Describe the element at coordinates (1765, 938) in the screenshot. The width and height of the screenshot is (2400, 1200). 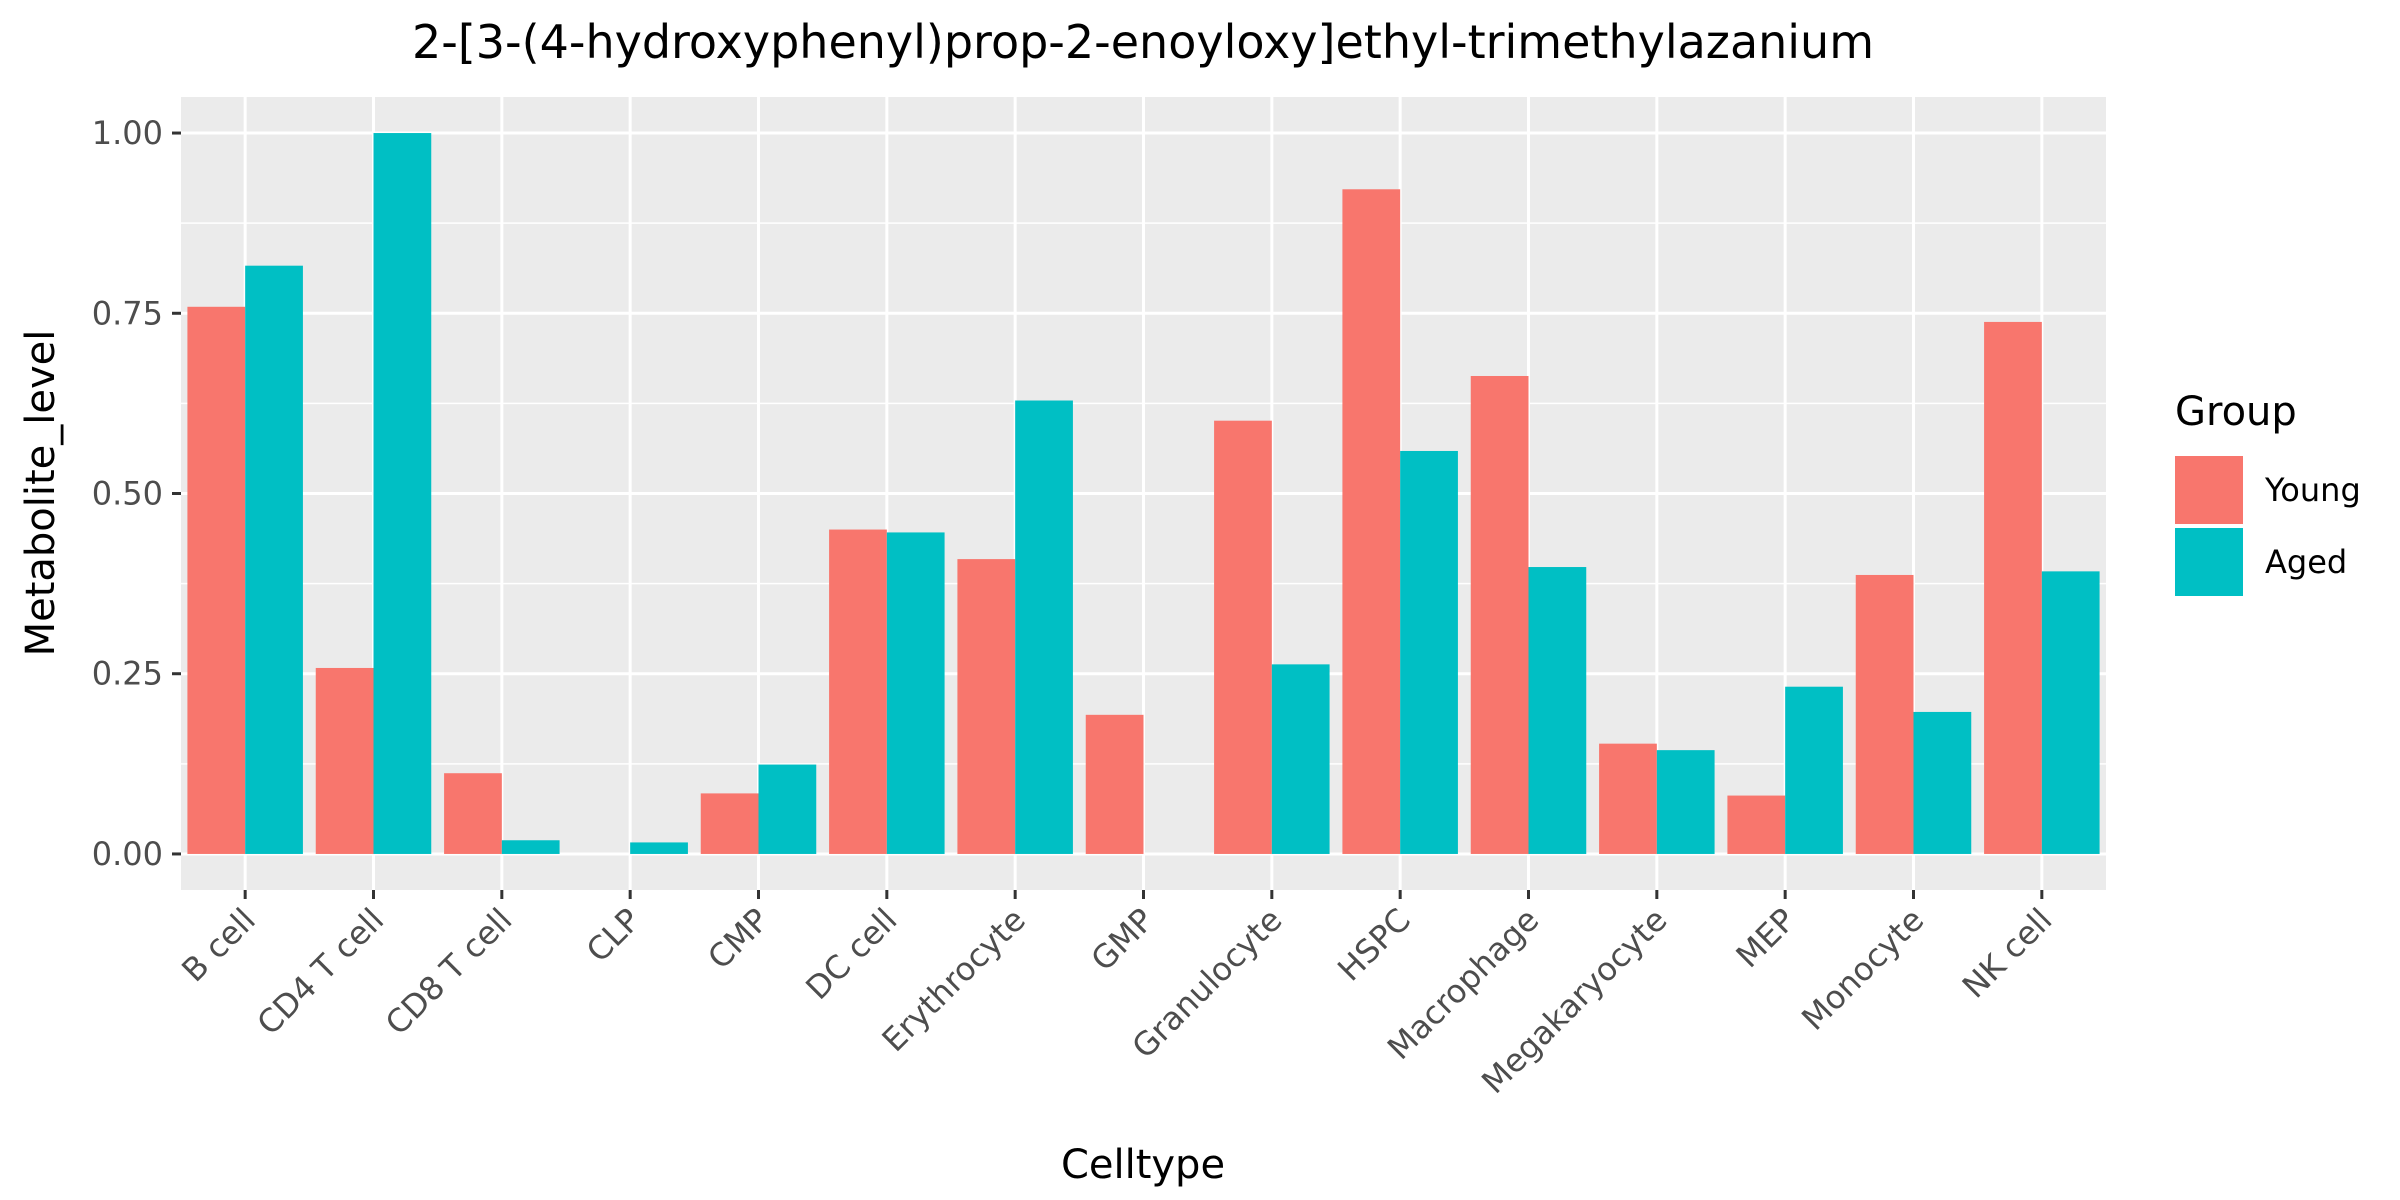
I see `x-tick-label: MEP` at that location.